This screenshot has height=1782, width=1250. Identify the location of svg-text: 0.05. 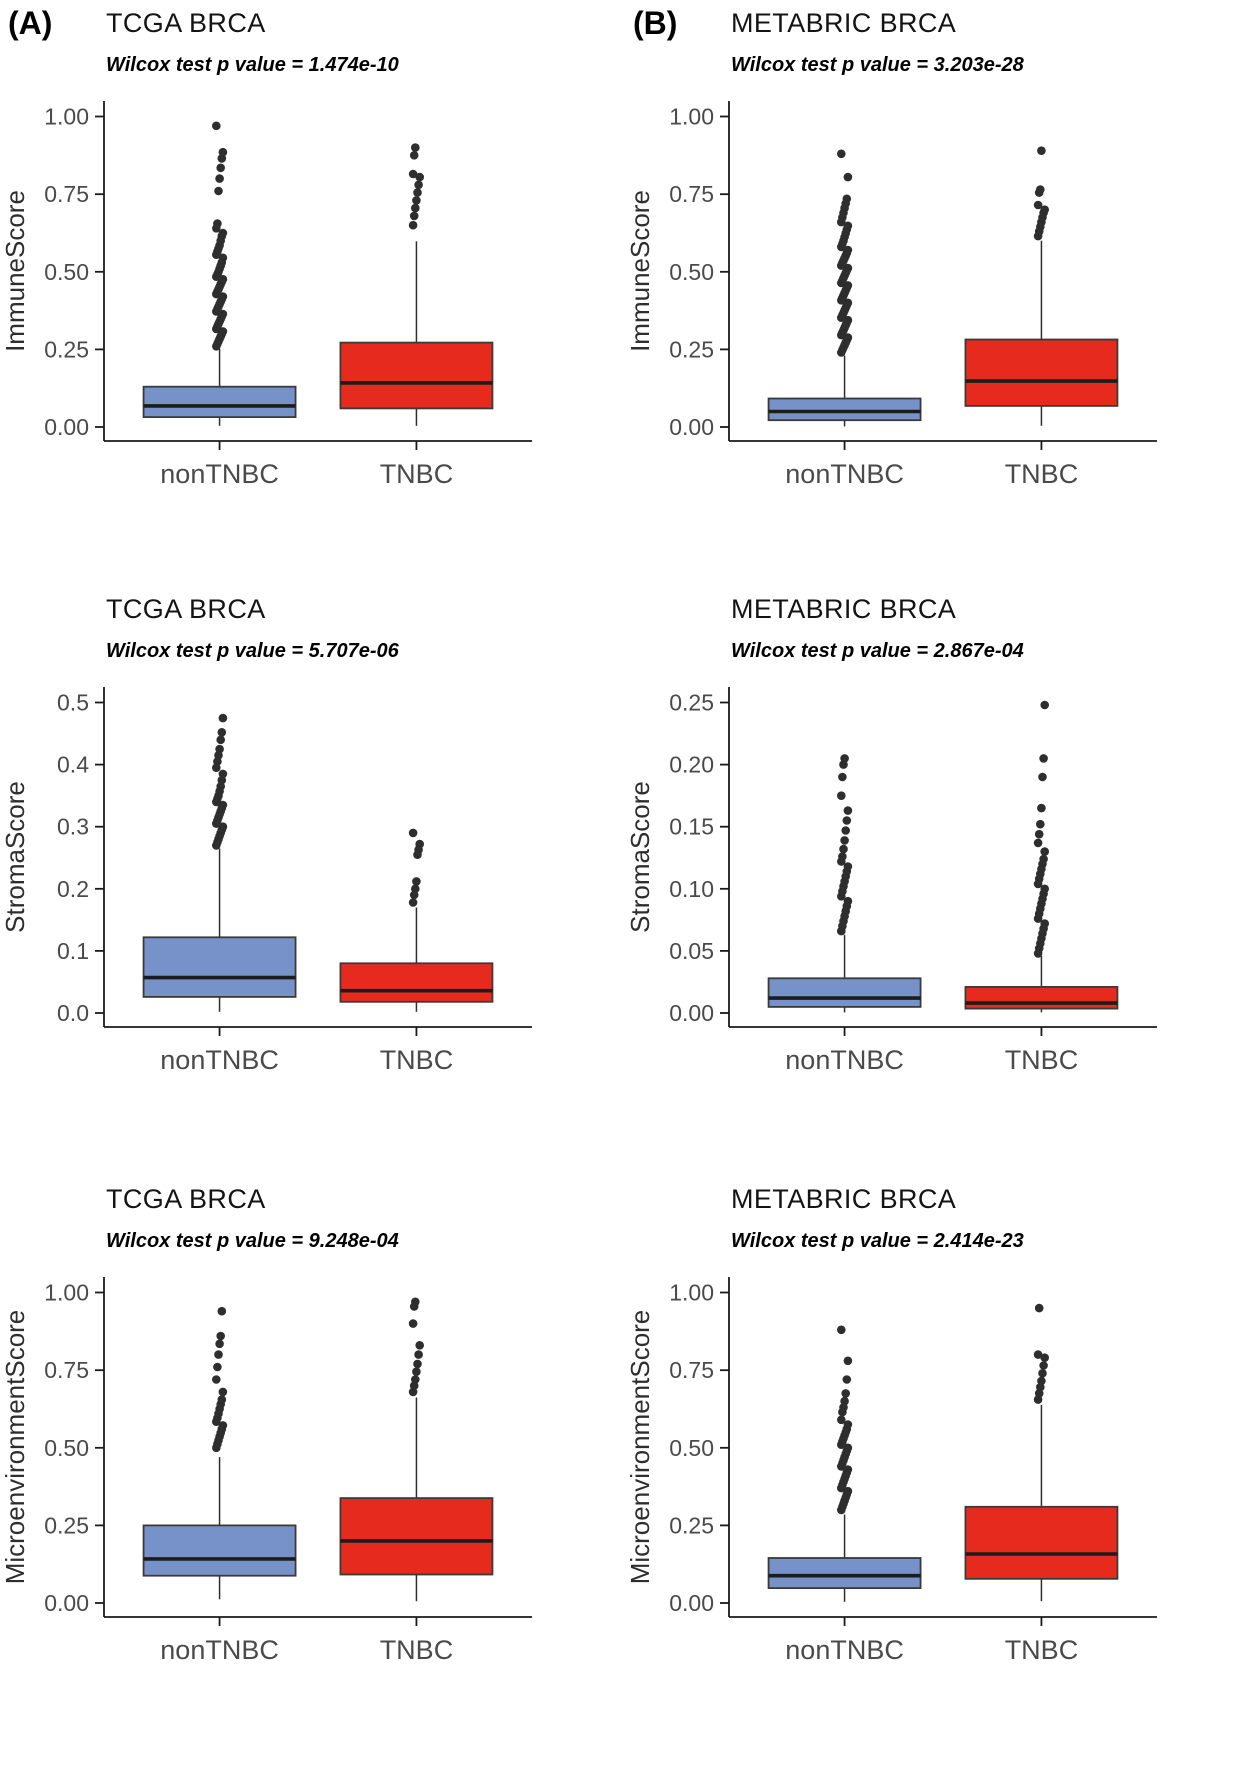
(691, 951).